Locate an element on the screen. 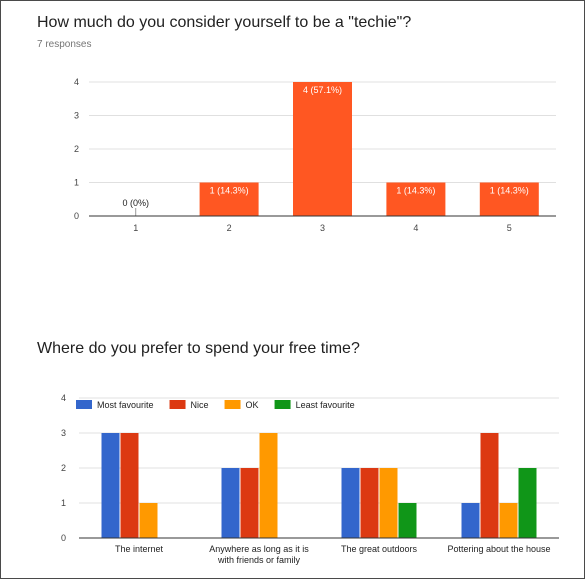 The height and width of the screenshot is (579, 585). legend-label: Nice is located at coordinates (200, 405).